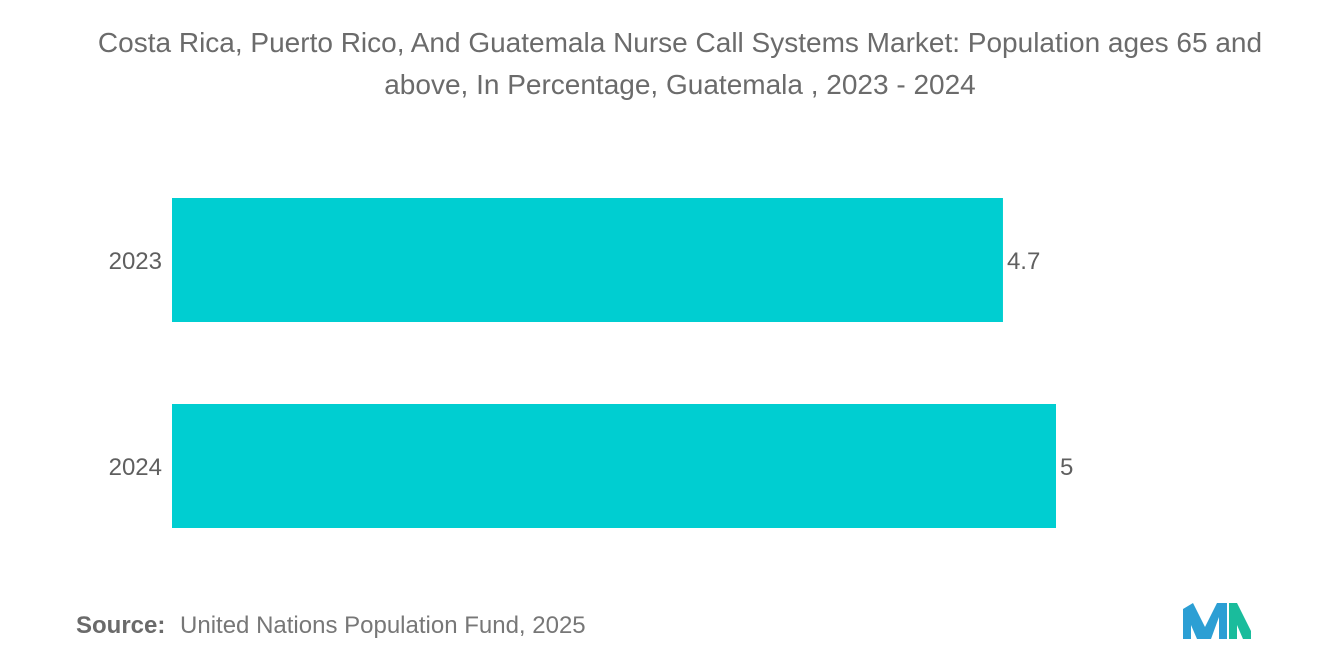 The height and width of the screenshot is (665, 1320). I want to click on source-label: Source:, so click(121, 625).